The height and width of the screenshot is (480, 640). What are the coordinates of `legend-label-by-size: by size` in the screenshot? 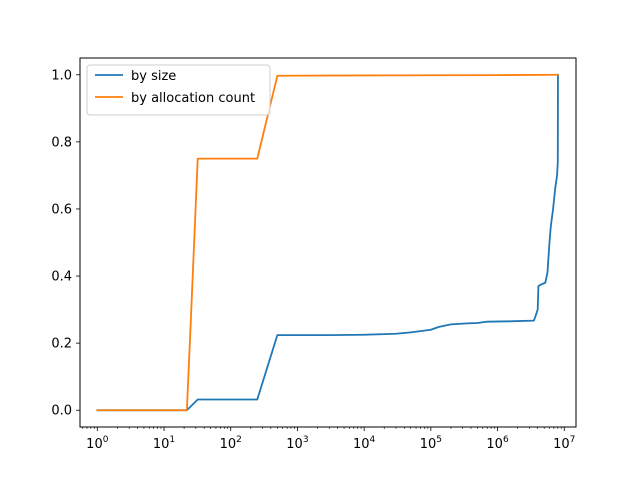 It's located at (153, 76).